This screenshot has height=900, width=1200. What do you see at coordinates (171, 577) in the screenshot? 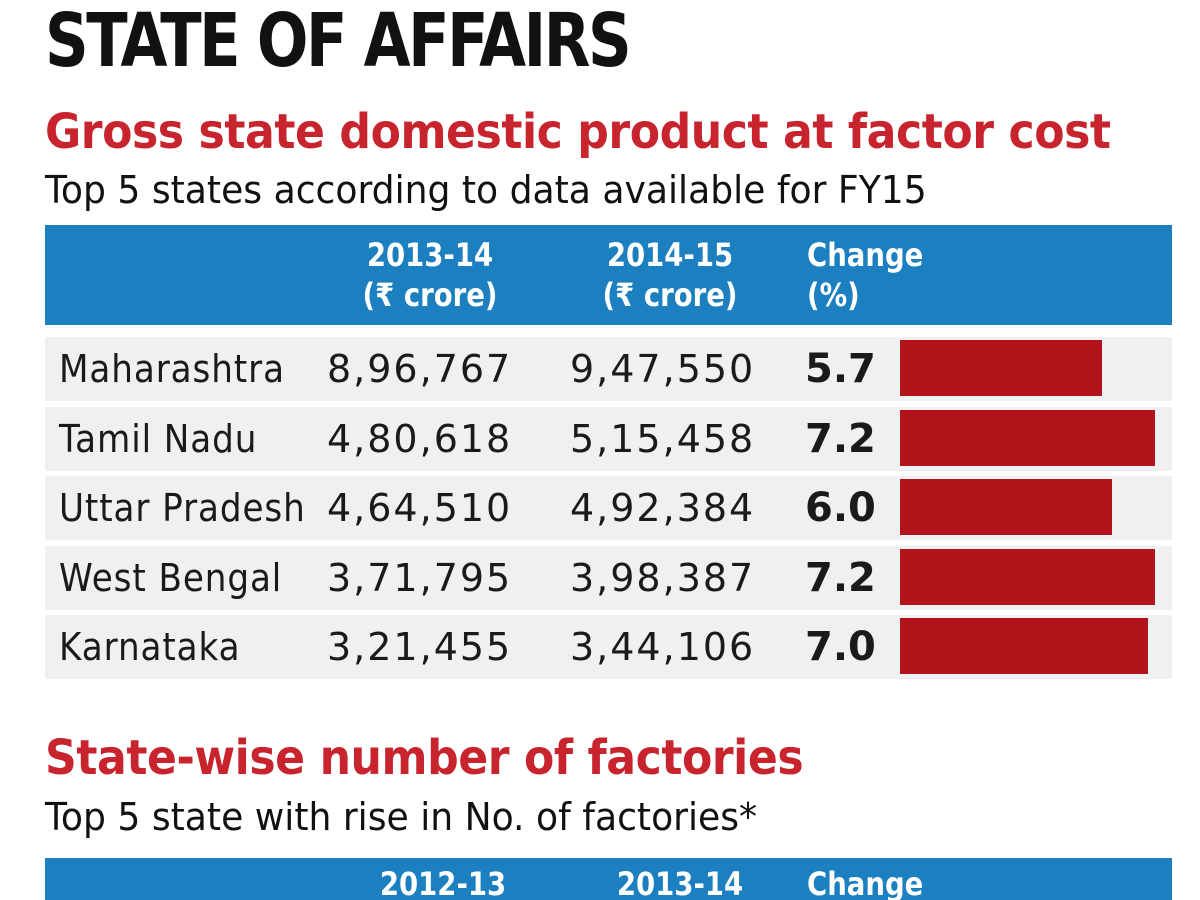
I see `state-name: West Bengal` at bounding box center [171, 577].